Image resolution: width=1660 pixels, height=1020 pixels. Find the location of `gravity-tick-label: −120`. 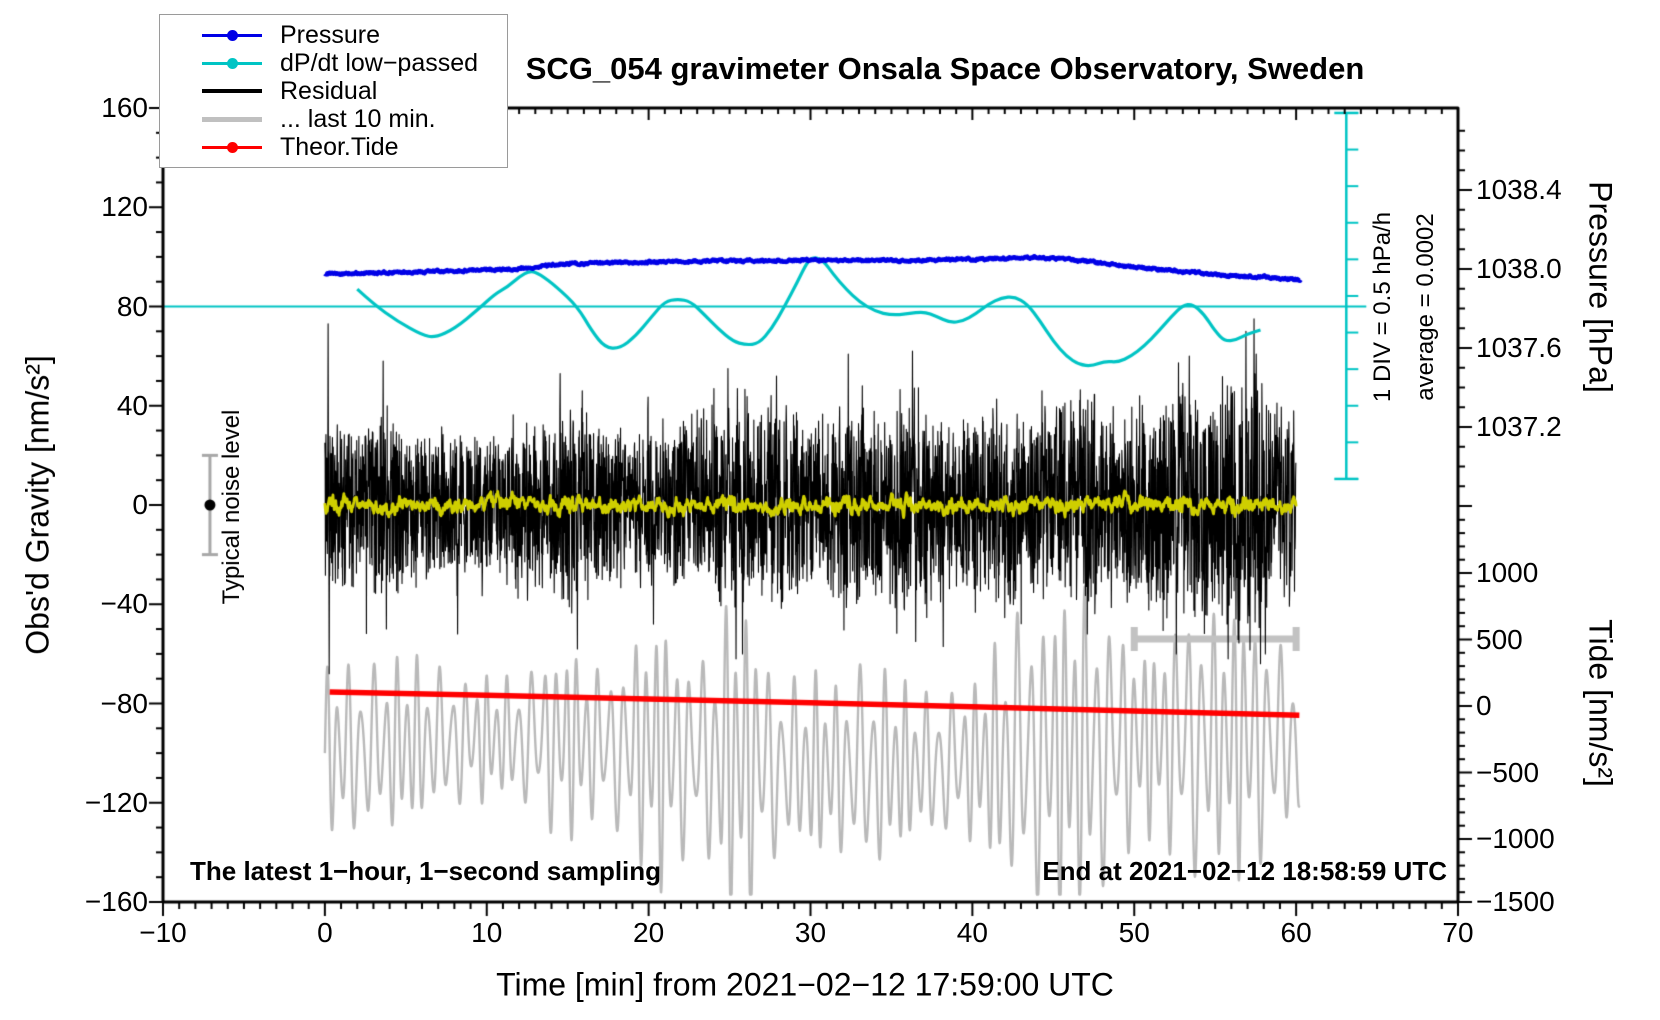

gravity-tick-label: −120 is located at coordinates (116, 802).